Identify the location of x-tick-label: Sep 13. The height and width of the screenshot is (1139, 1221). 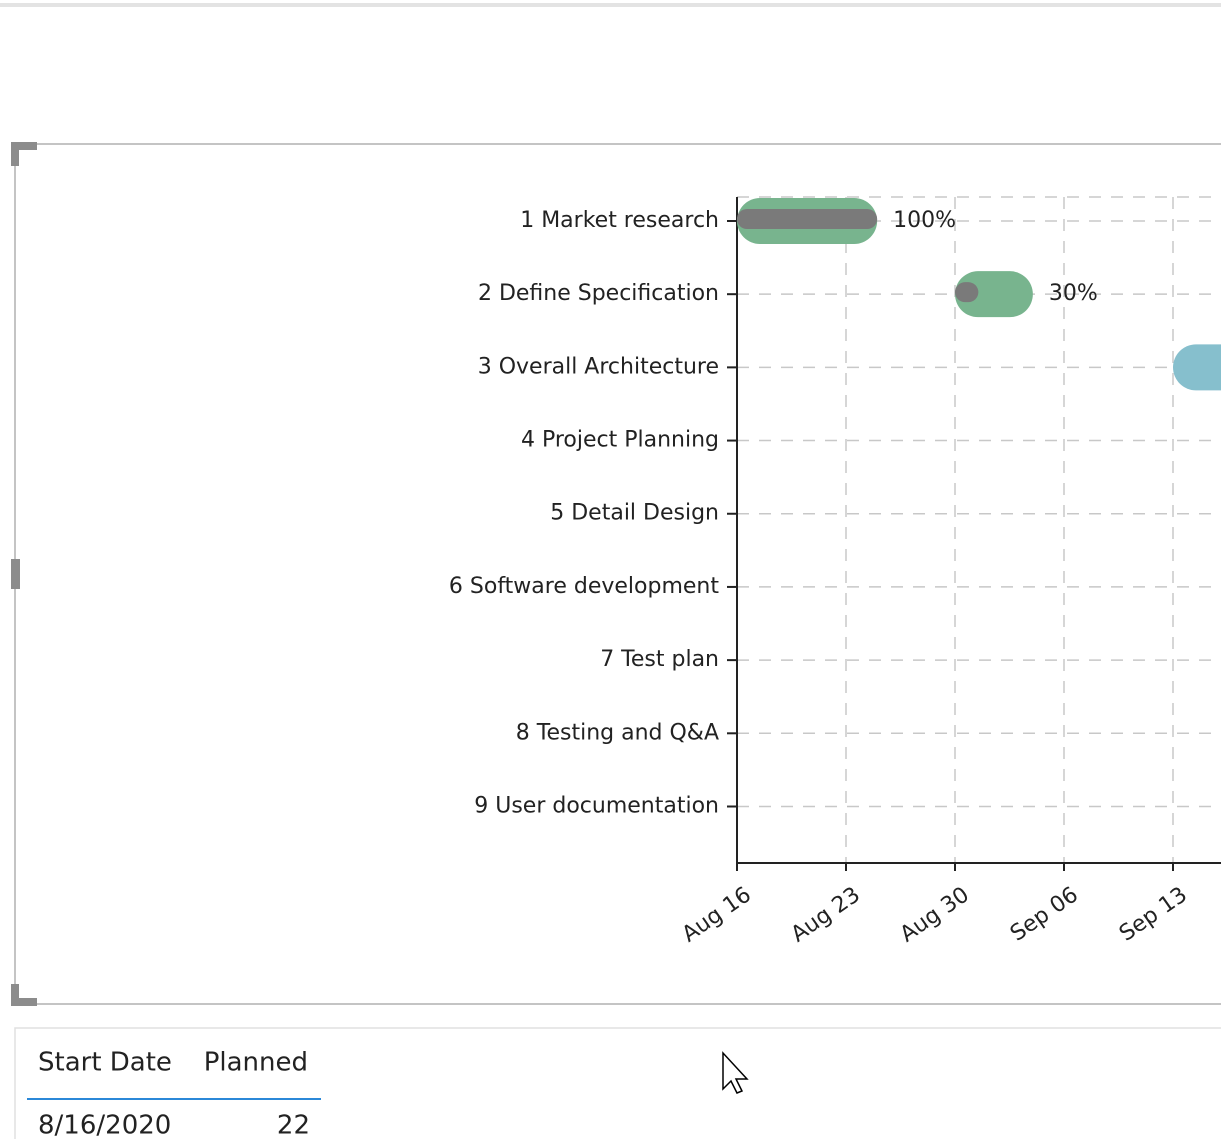
(1153, 914).